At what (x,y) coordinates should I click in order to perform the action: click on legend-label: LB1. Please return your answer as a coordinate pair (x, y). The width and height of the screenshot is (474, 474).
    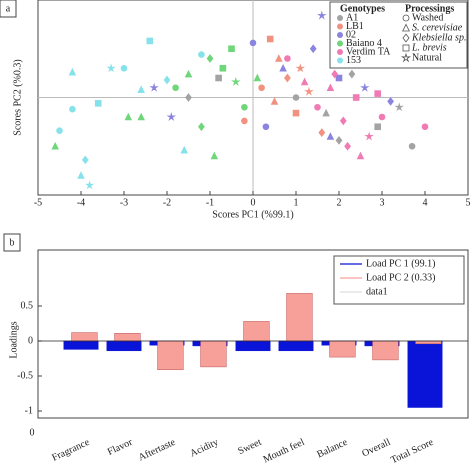
    Looking at the image, I should click on (355, 26).